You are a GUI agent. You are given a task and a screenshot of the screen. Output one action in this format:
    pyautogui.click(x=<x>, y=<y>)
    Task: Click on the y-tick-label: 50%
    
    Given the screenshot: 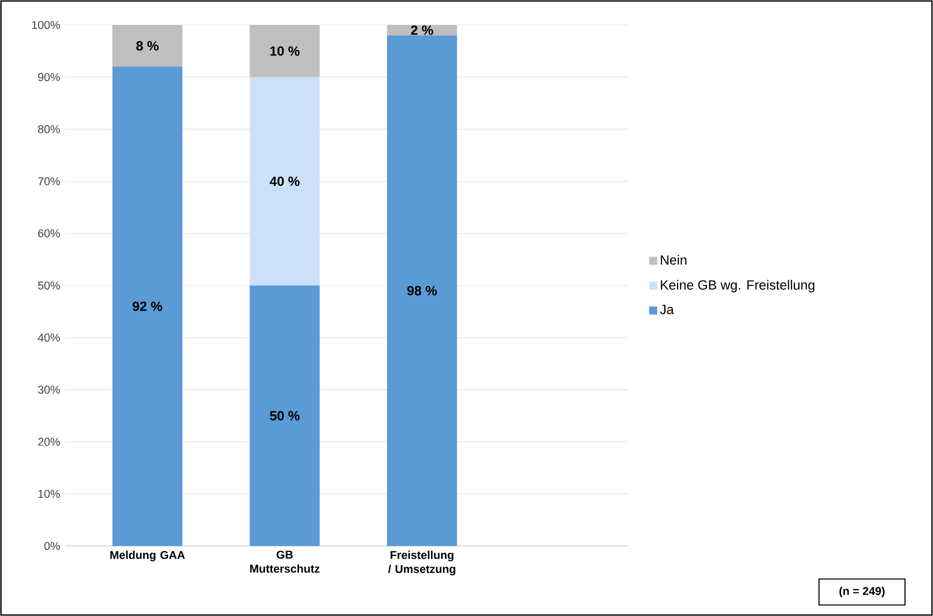 What is the action you would take?
    pyautogui.click(x=49, y=285)
    